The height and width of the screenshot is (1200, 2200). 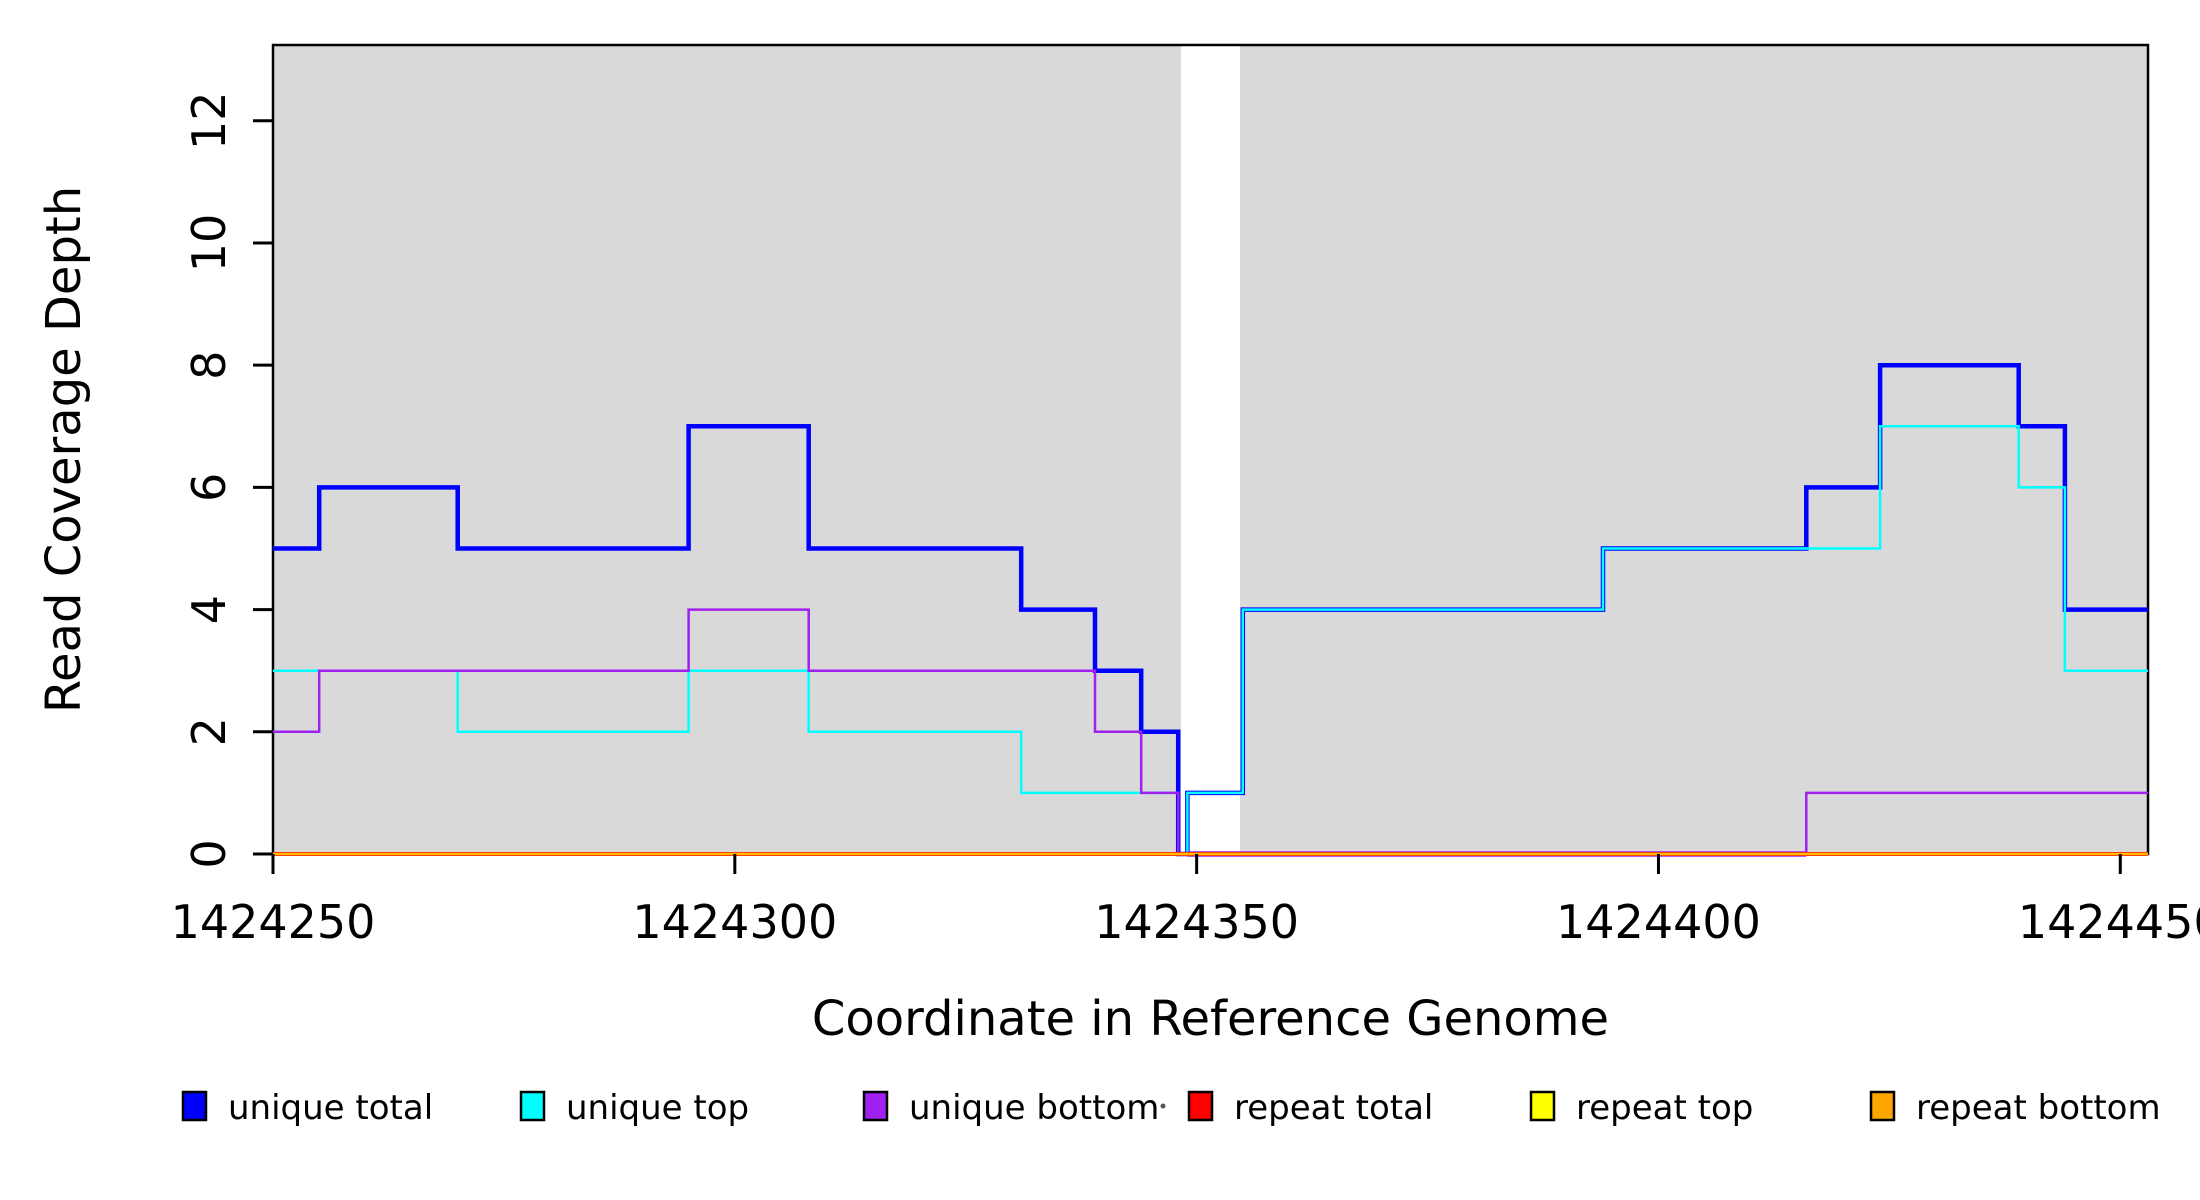 What do you see at coordinates (194, 1106) in the screenshot?
I see `legend-swatch-unique-total` at bounding box center [194, 1106].